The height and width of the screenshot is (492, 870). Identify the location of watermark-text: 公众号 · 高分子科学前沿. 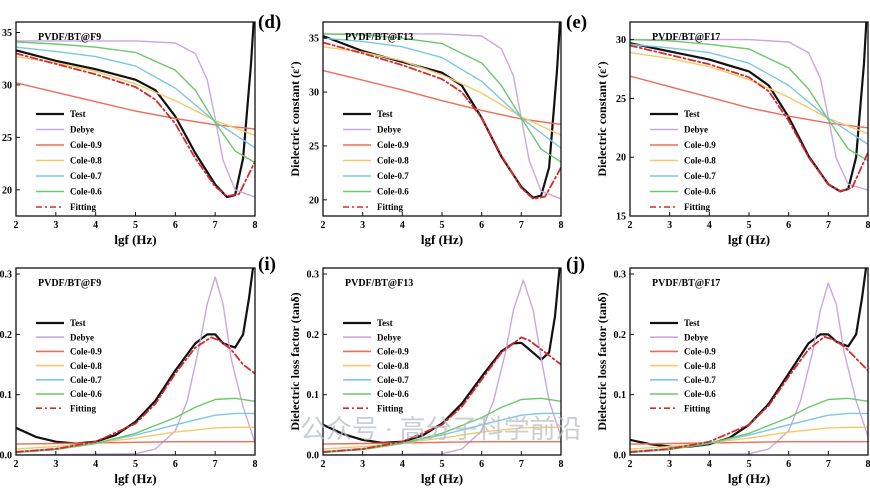
(441, 429).